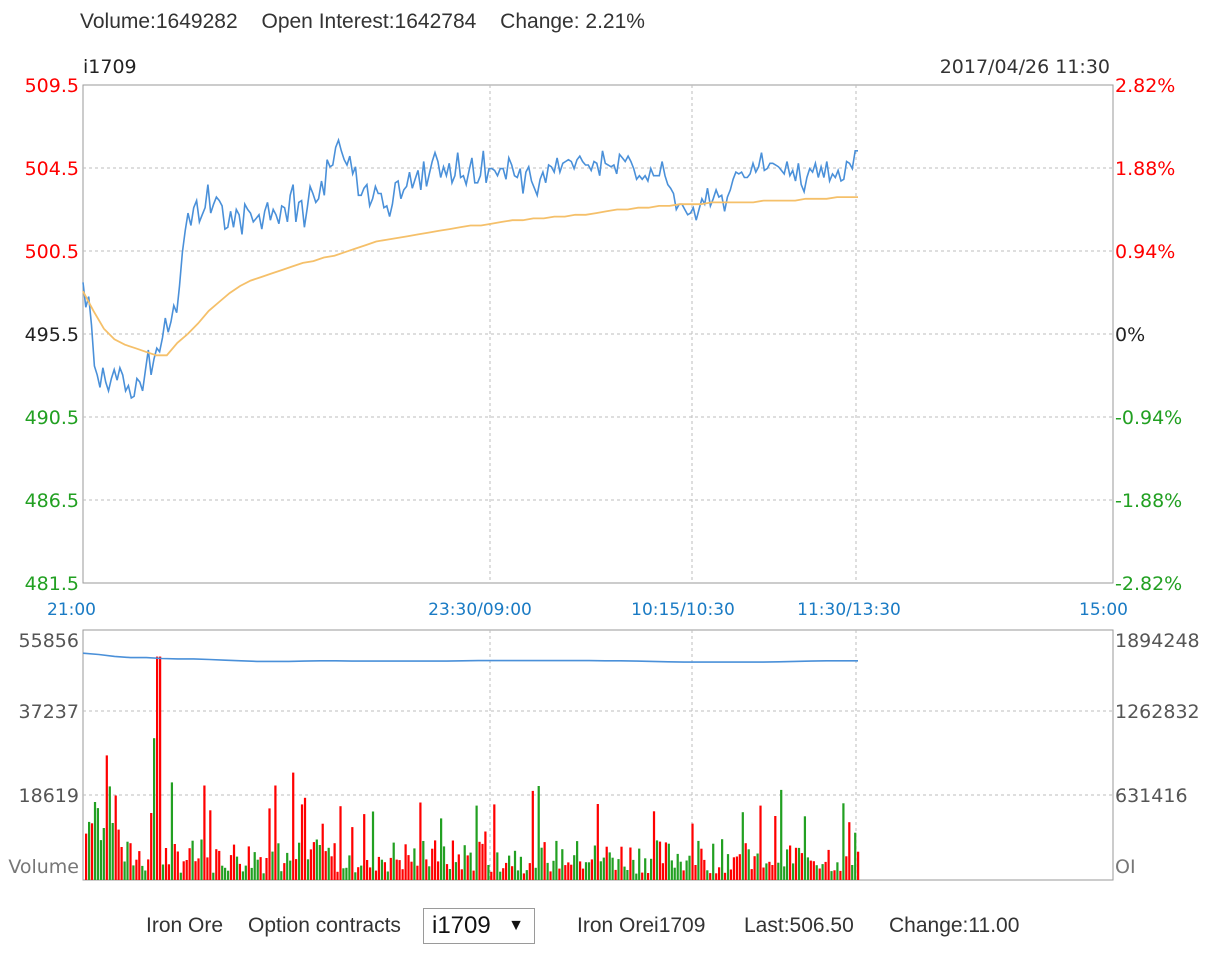 The height and width of the screenshot is (973, 1220). Describe the element at coordinates (185, 925) in the screenshot. I see `product-label: Iron Ore` at that location.